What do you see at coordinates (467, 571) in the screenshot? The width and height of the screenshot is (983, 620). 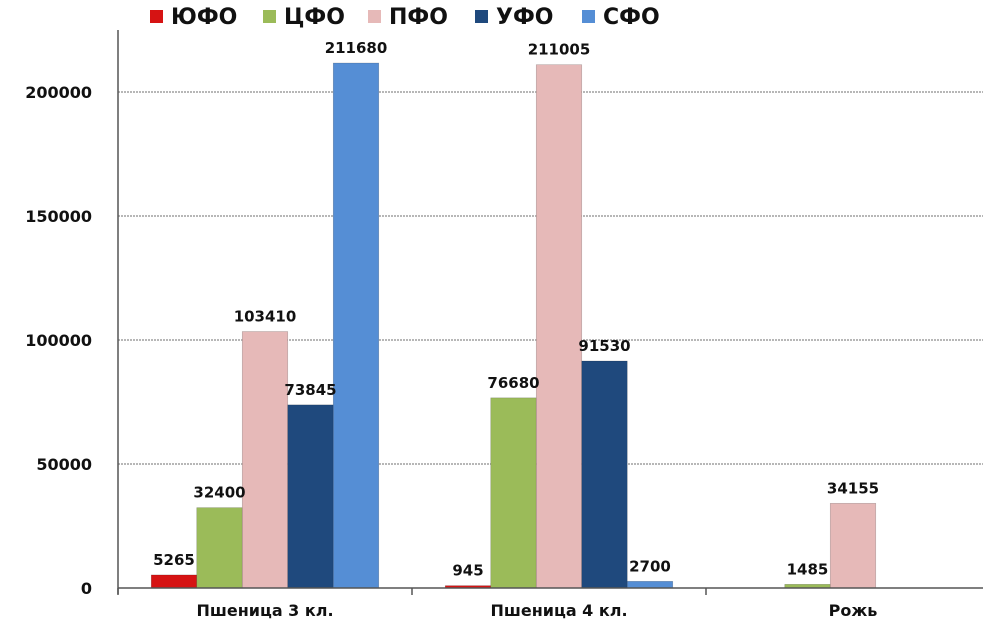 I see `data-label: 945` at bounding box center [467, 571].